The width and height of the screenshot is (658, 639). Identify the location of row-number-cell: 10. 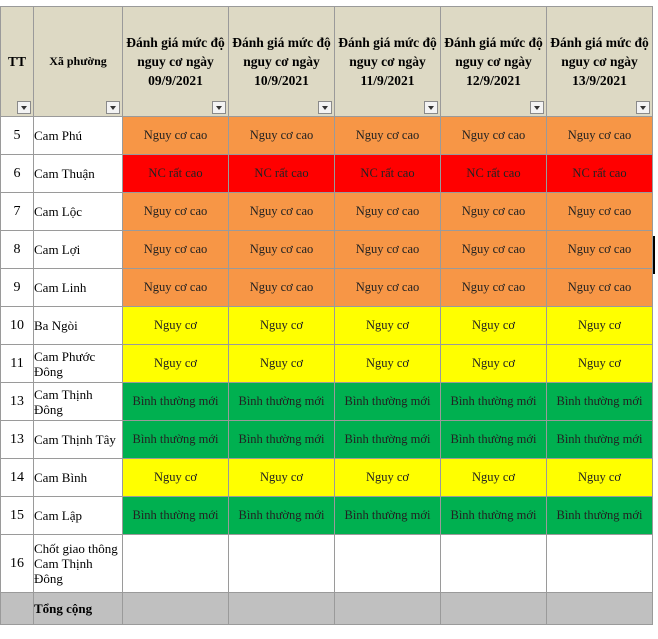
(17, 325).